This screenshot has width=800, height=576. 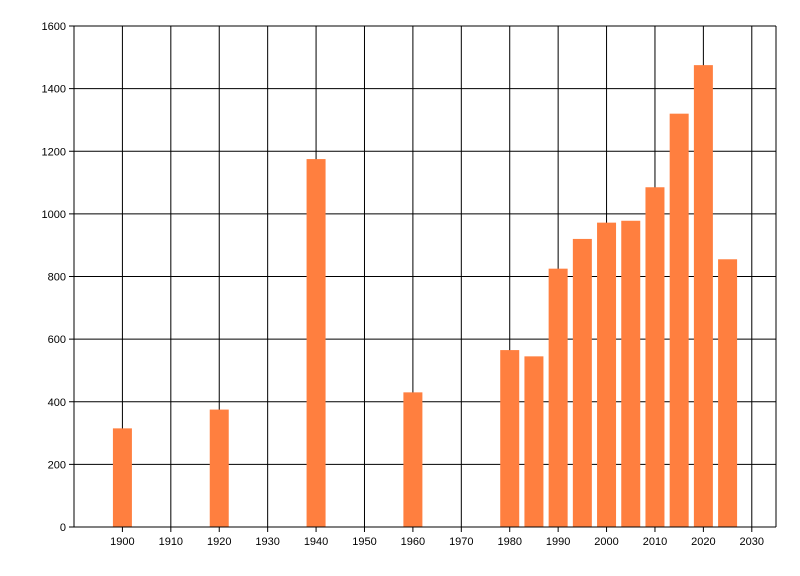 What do you see at coordinates (316, 542) in the screenshot?
I see `x-tick-label: 1940` at bounding box center [316, 542].